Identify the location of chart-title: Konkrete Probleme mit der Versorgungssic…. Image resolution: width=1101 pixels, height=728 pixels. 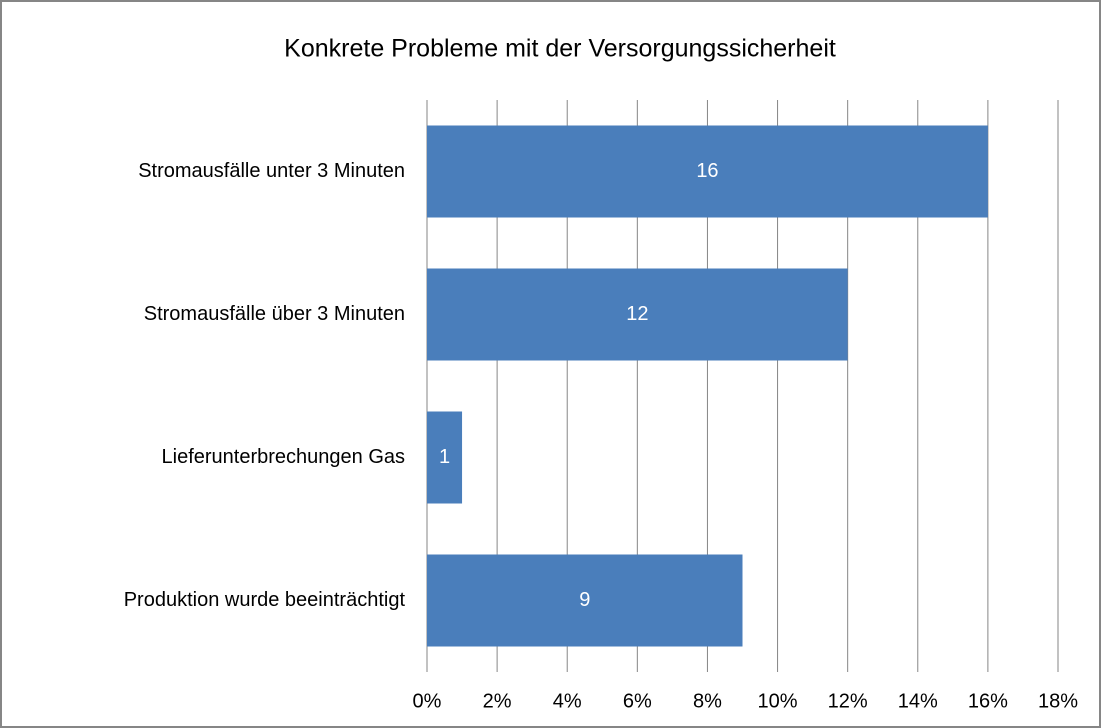
(560, 49).